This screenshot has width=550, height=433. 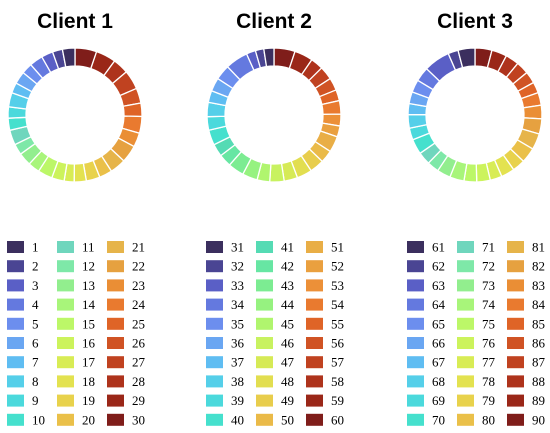 What do you see at coordinates (488, 285) in the screenshot?
I see `legend-label: 73` at bounding box center [488, 285].